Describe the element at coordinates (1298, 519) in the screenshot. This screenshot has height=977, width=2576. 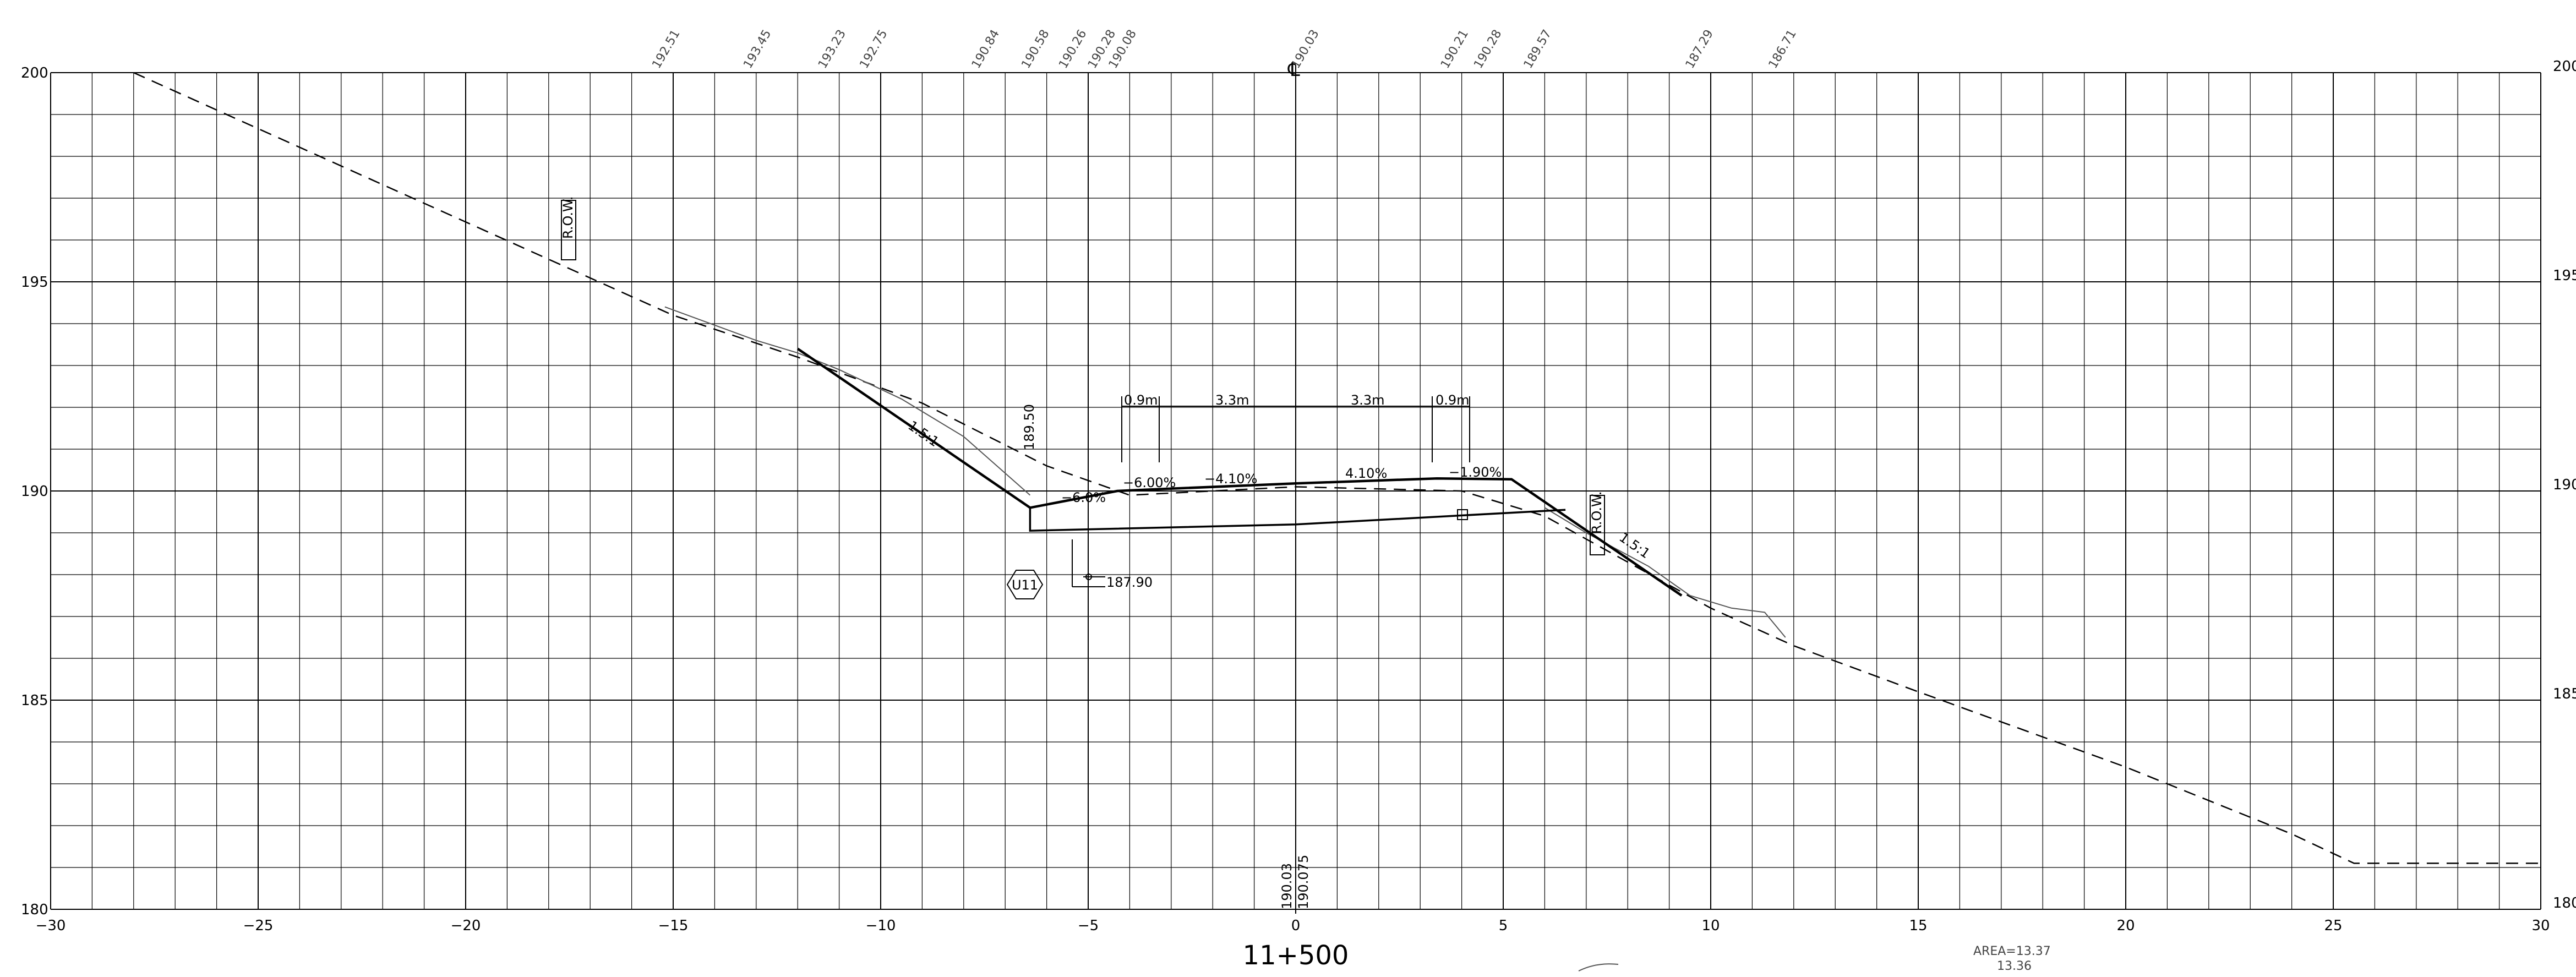
I see `subgrade-line` at that location.